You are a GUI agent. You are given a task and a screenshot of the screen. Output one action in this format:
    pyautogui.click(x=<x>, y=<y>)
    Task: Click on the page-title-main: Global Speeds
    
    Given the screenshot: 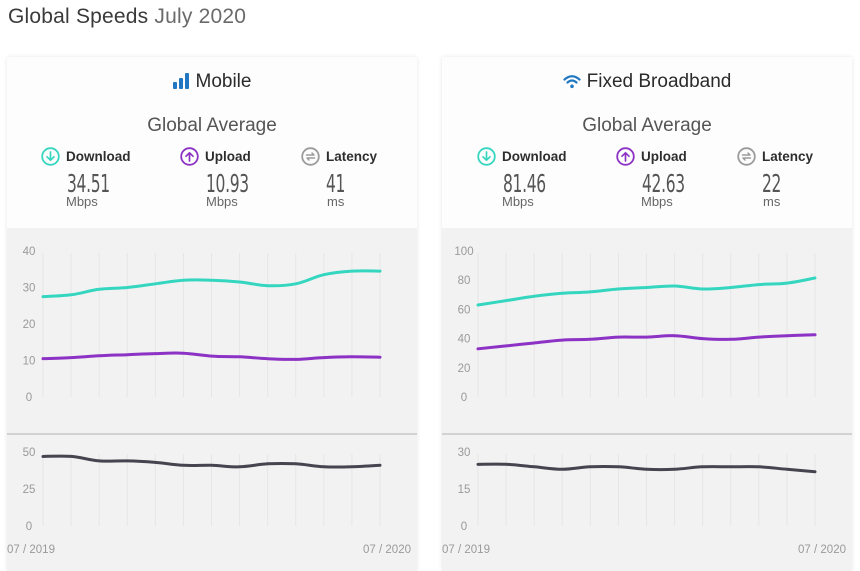 What is the action you would take?
    pyautogui.click(x=78, y=16)
    